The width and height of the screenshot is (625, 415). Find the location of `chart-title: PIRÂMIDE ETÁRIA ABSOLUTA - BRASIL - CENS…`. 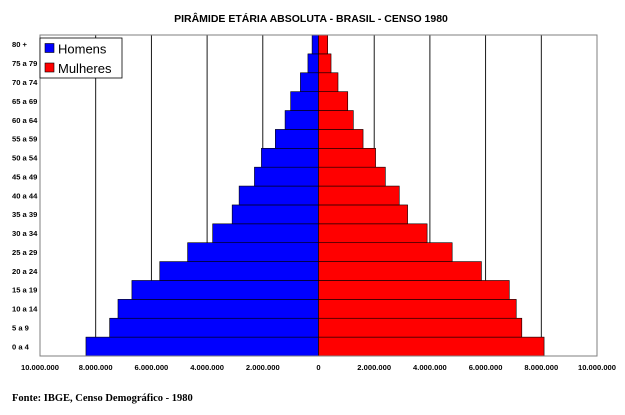

chart-title: PIRÂMIDE ETÁRIA ABSOLUTA - BRASIL - CENS… is located at coordinates (311, 18).